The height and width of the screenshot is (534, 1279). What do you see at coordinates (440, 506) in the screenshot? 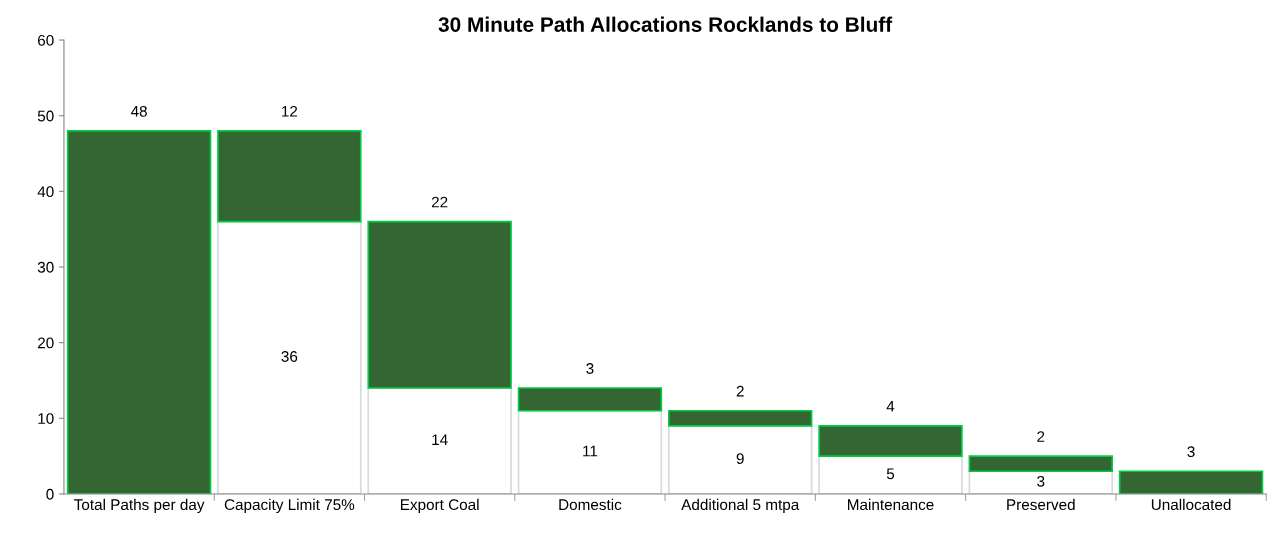
I see `x-tick-label: Export Coal` at bounding box center [440, 506].